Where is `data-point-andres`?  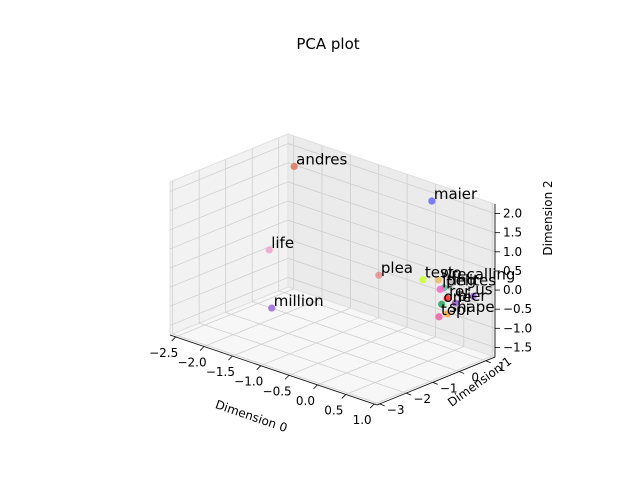
data-point-andres is located at coordinates (294, 166).